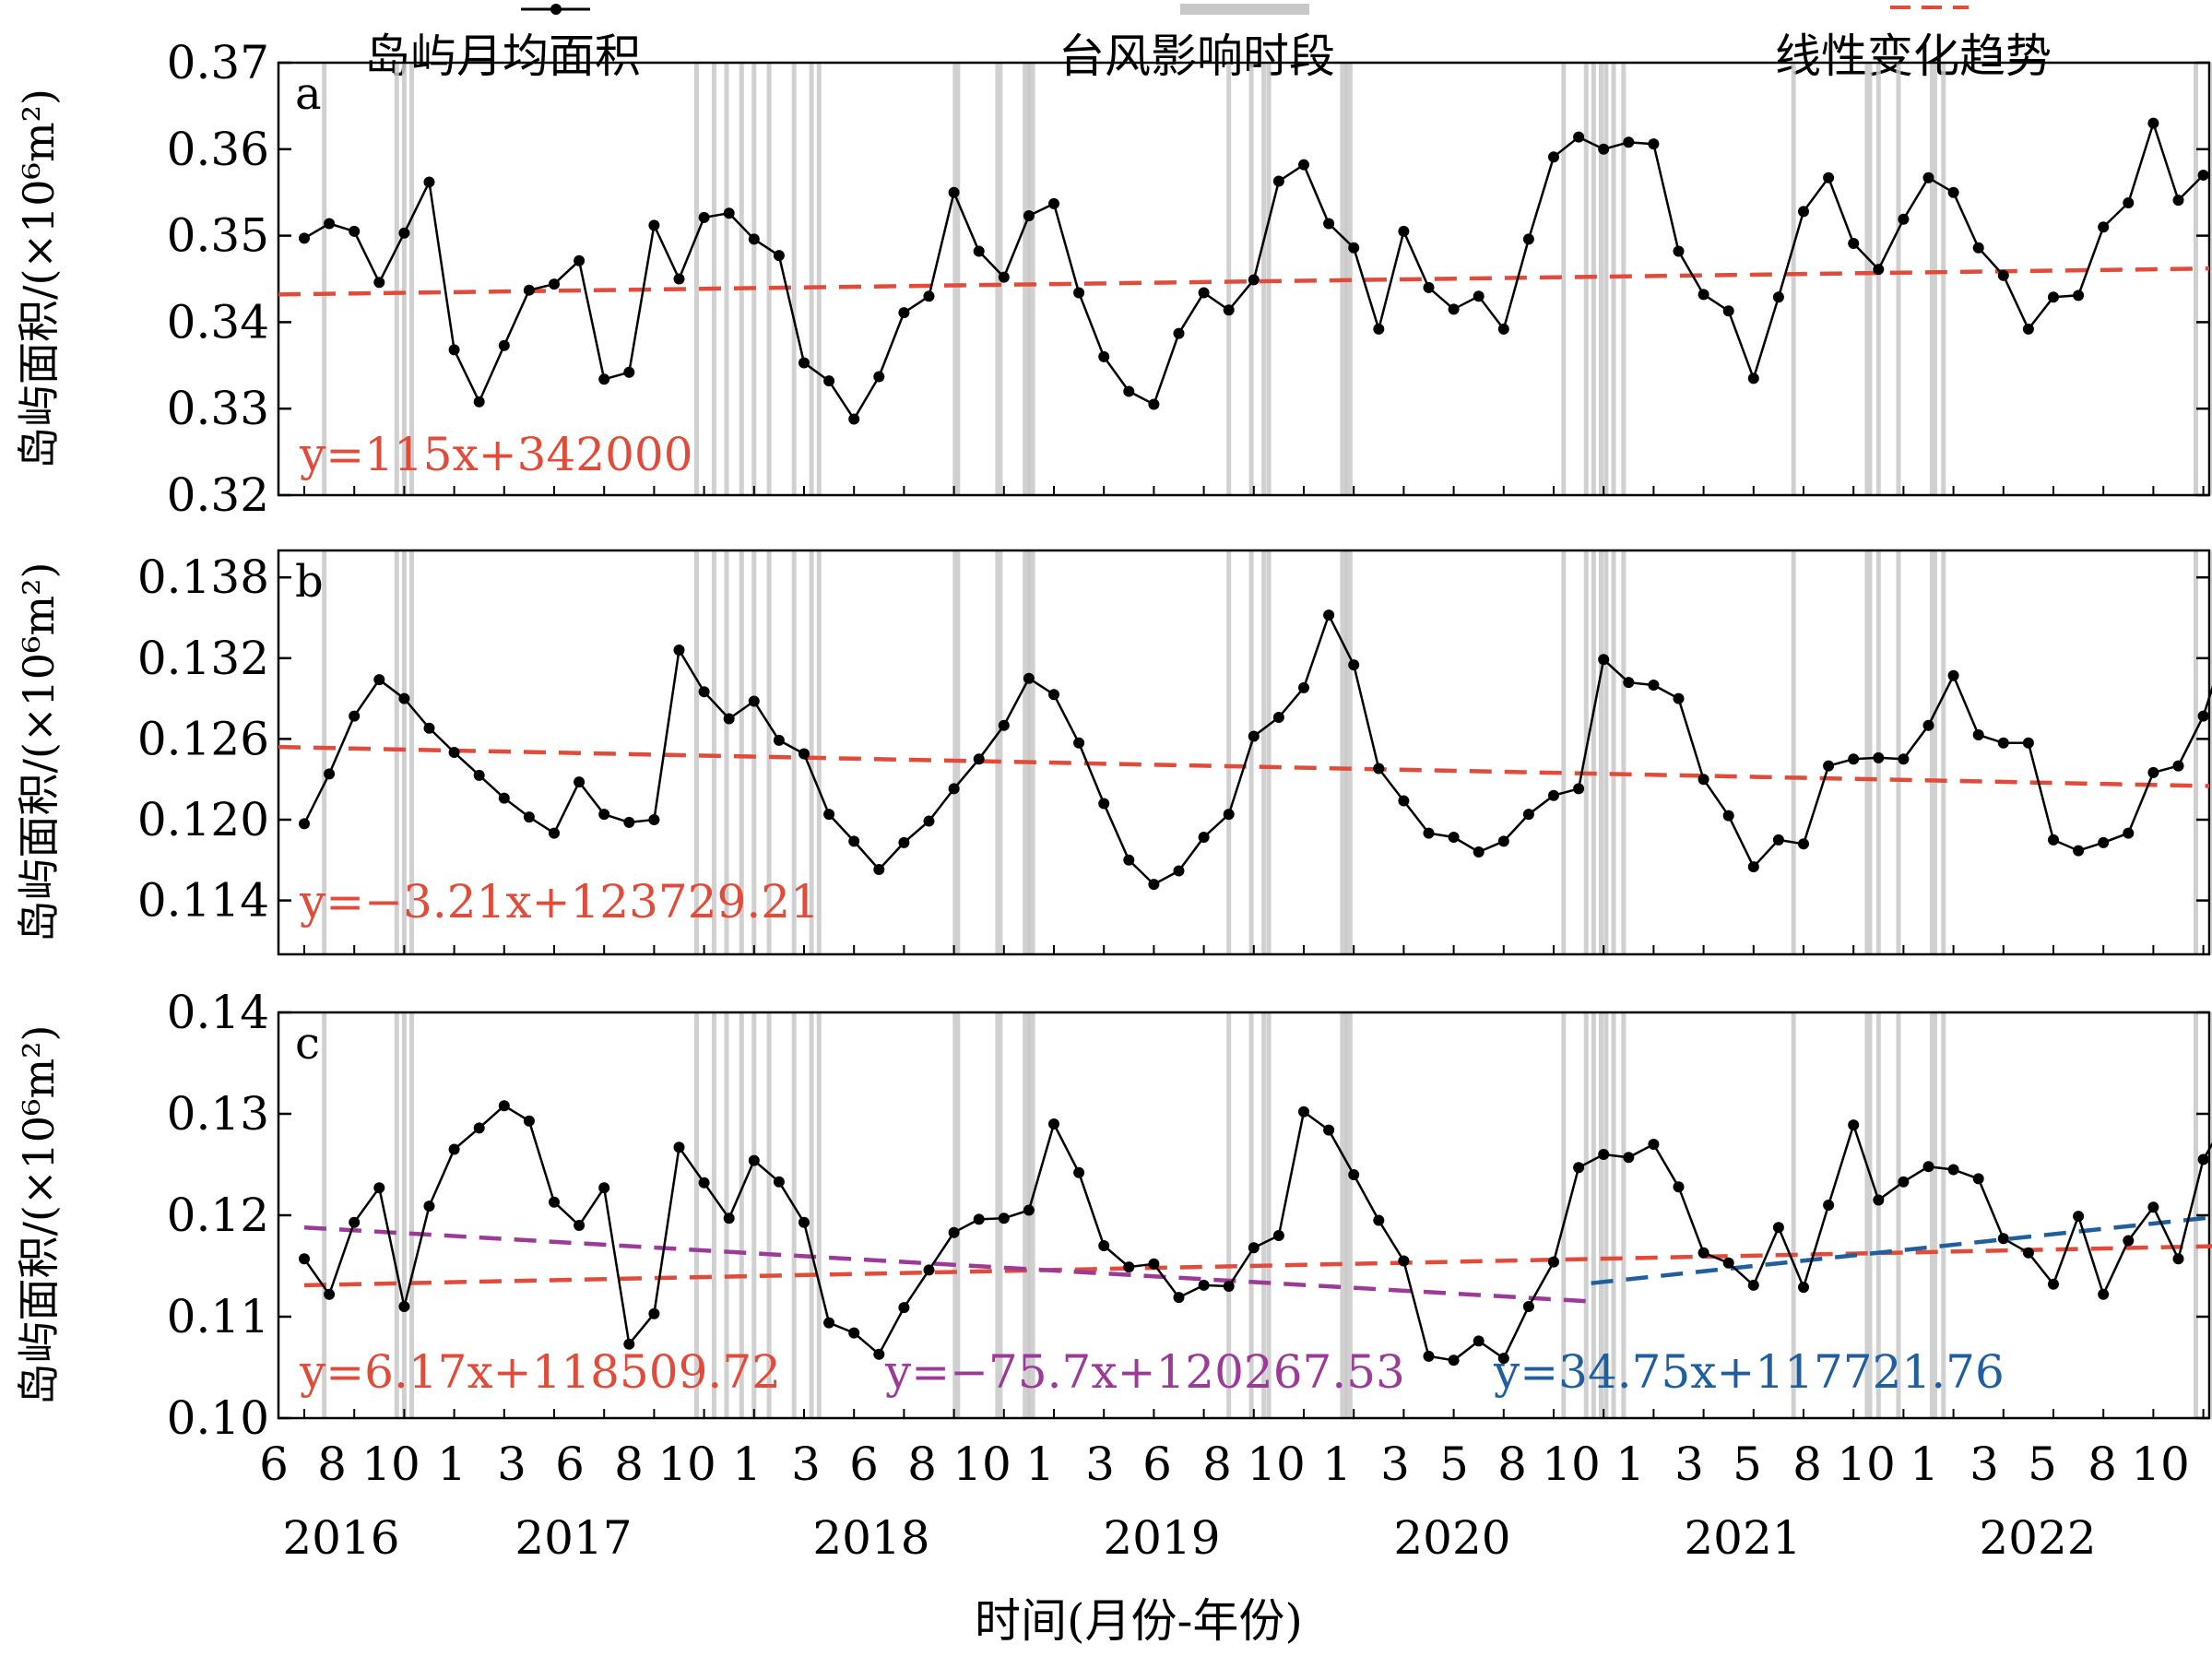 The height and width of the screenshot is (1656, 2212). I want to click on y-tick-label: 0.36, so click(218, 149).